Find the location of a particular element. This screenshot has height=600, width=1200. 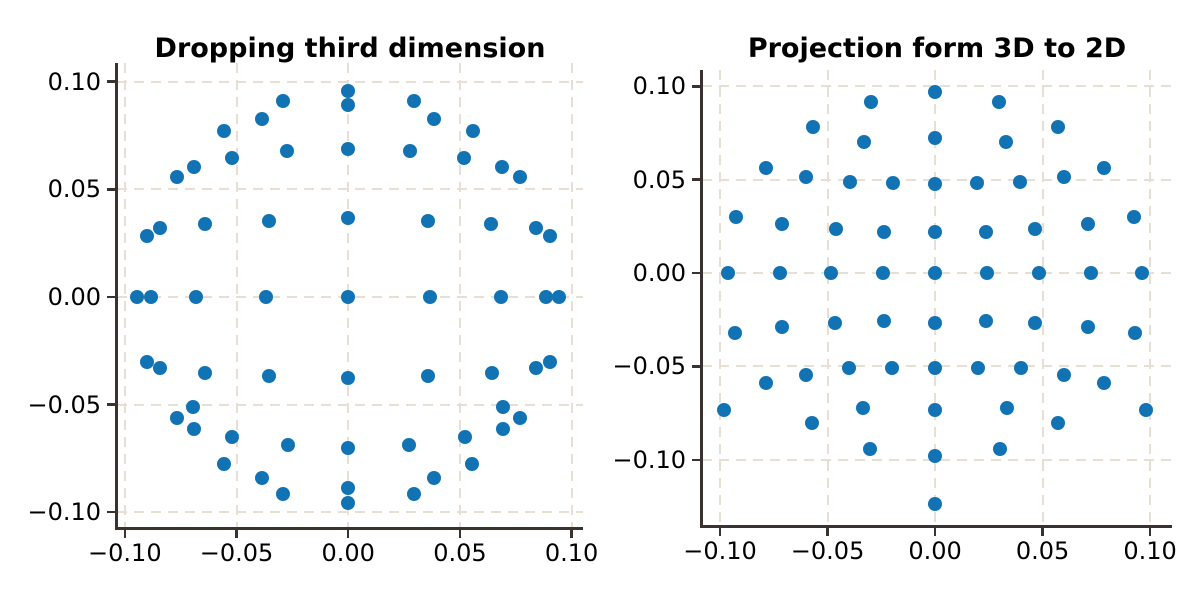

x-tick-label: 0.00 is located at coordinates (348, 553).